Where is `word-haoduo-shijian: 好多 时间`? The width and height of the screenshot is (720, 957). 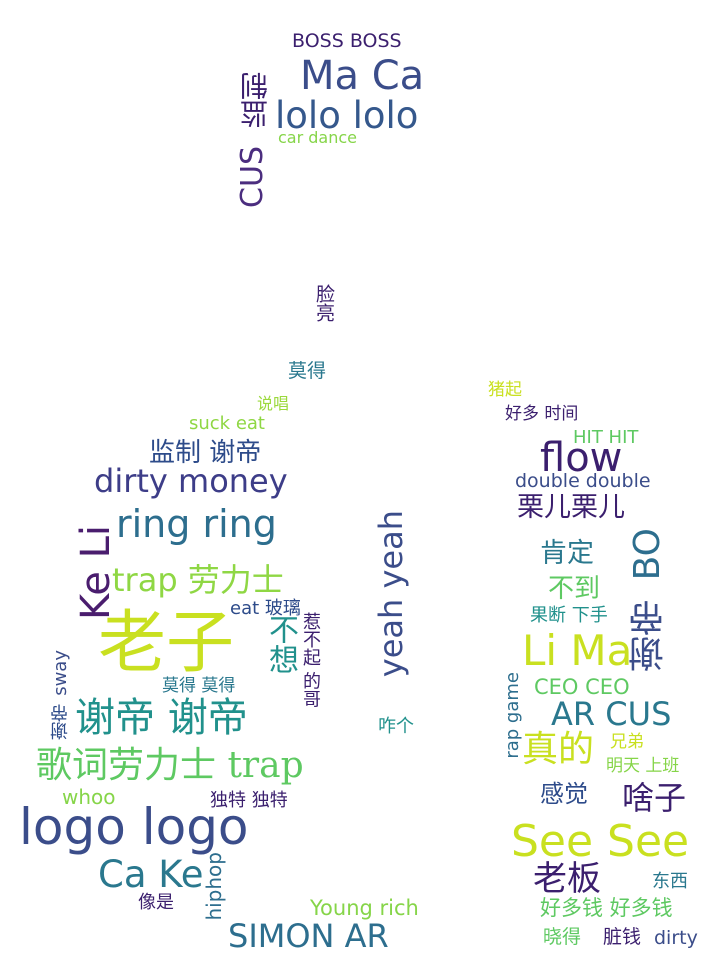 word-haoduo-shijian: 好多 时间 is located at coordinates (542, 414).